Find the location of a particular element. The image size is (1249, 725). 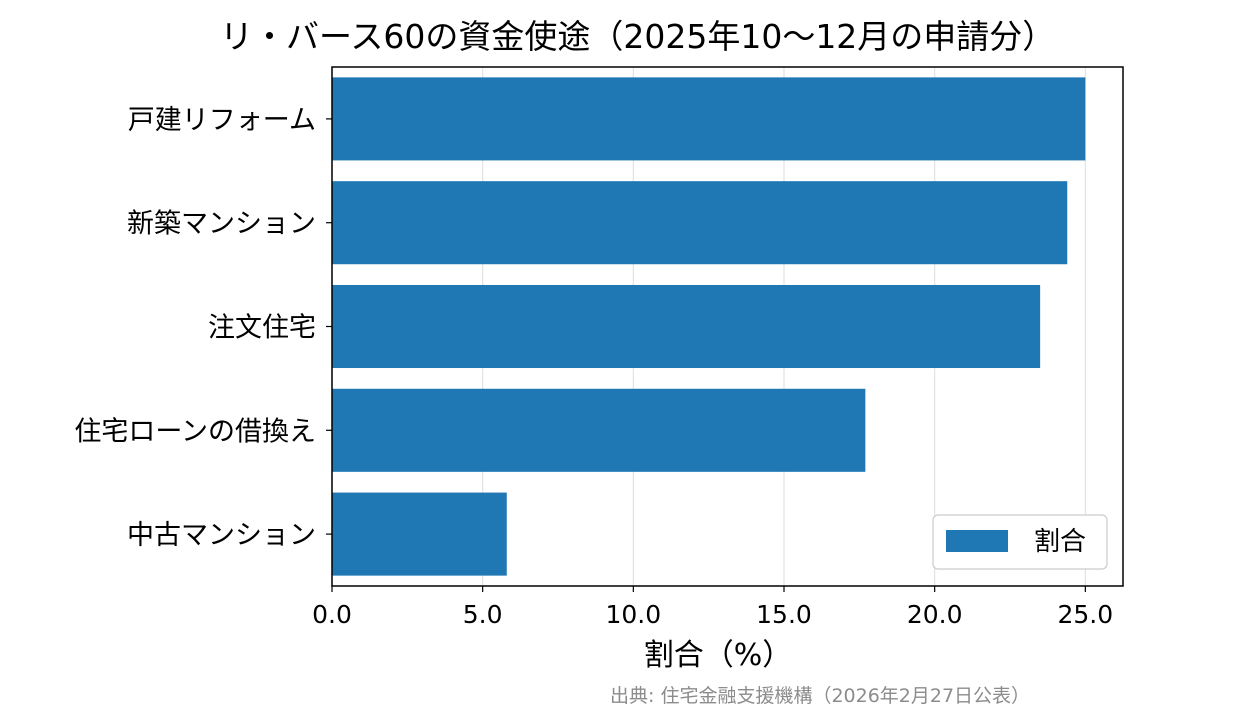

chart-title: リ・バース60の資金使途（2025年10〜12月の申請分） is located at coordinates (638, 36).